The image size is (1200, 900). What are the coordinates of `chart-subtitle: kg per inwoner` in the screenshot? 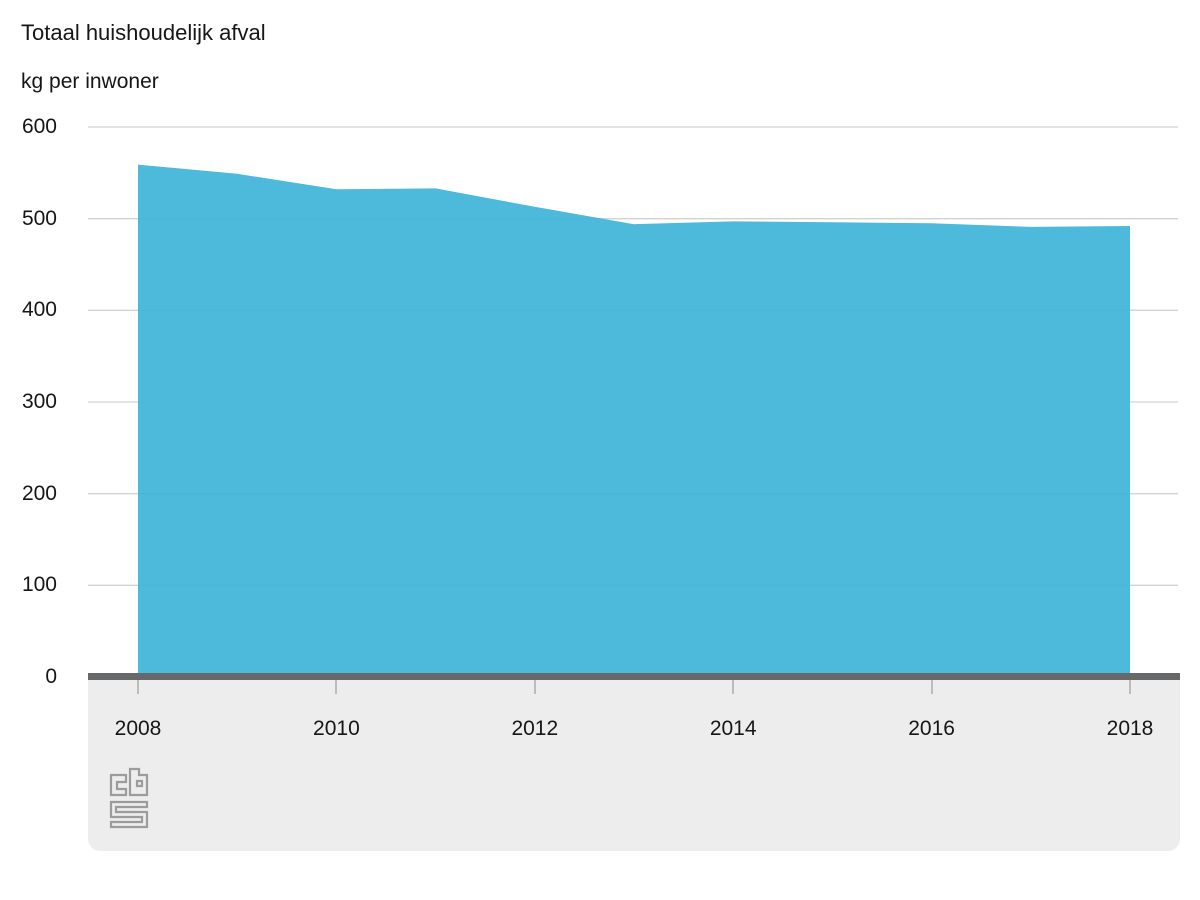 It's located at (90, 81).